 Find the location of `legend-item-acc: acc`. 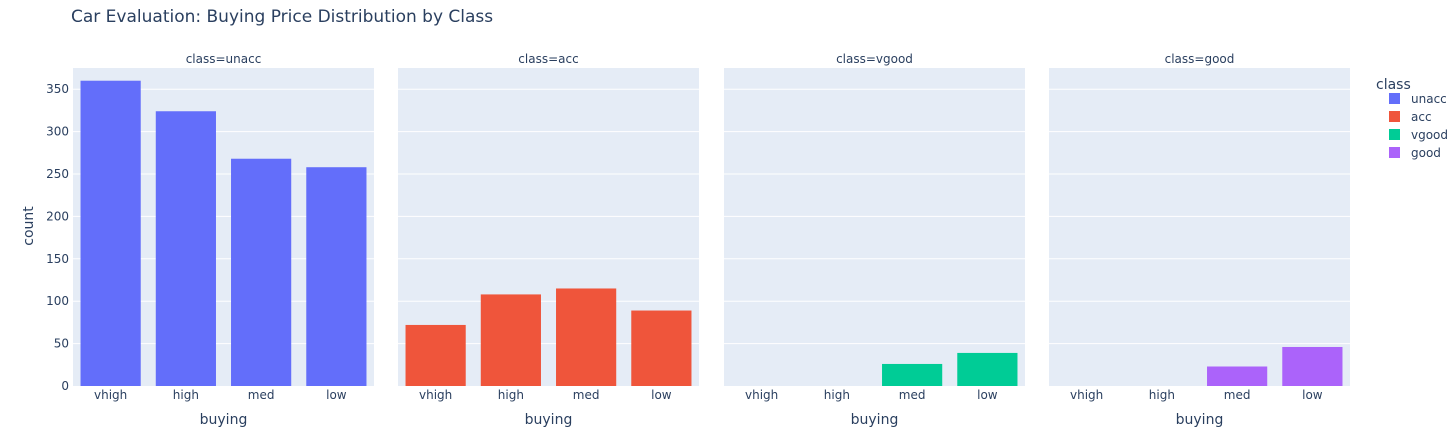

legend-item-acc: acc is located at coordinates (1410, 117).